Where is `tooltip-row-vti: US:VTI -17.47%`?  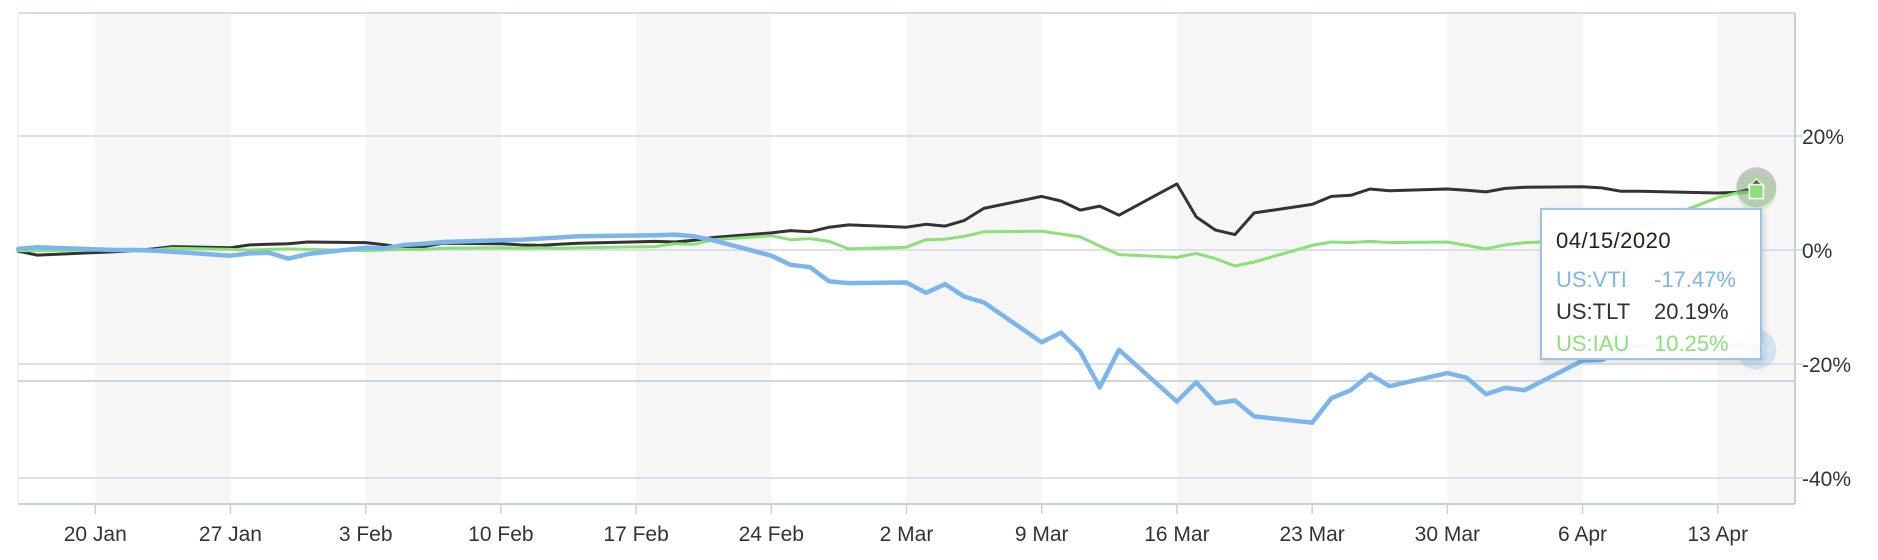 tooltip-row-vti: US:VTI -17.47% is located at coordinates (1658, 280).